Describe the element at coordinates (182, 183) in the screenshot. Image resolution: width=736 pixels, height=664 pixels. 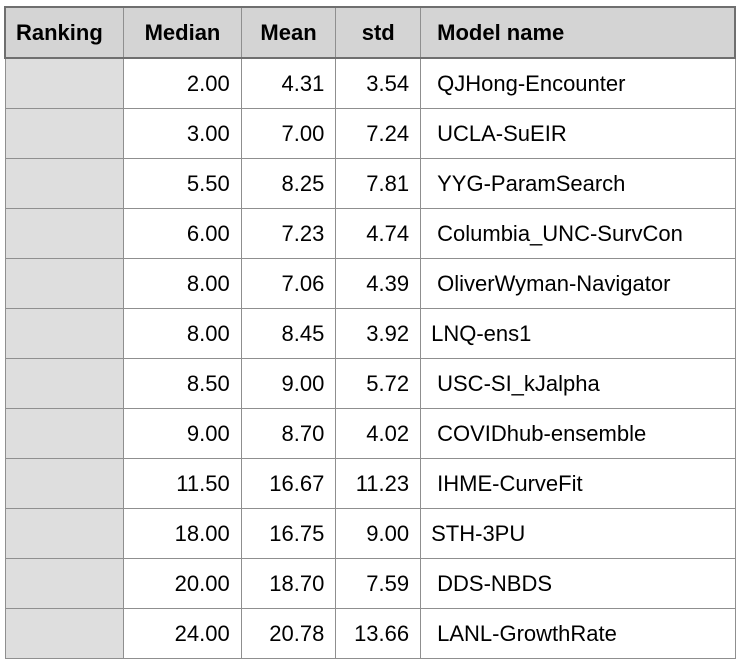
I see `median-cell: 5.50` at that location.